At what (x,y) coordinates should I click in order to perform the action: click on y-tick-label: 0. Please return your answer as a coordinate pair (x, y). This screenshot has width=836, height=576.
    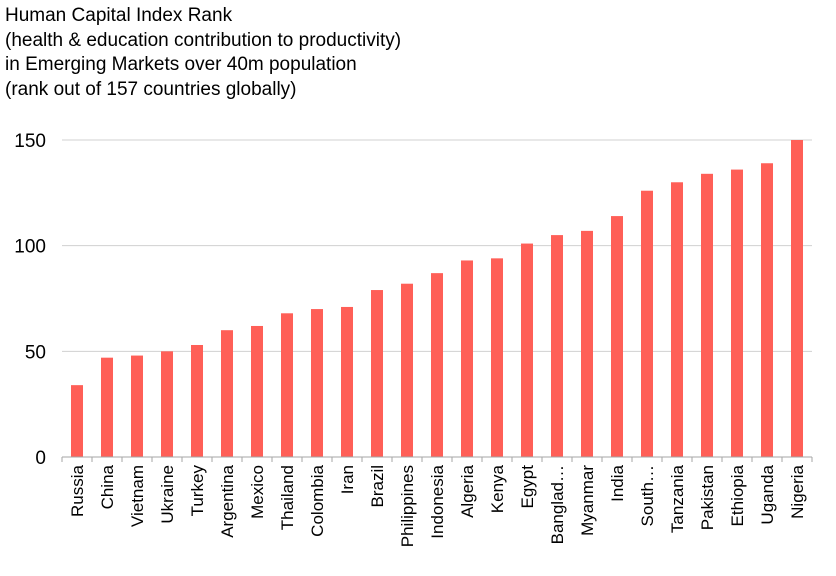
    Looking at the image, I should click on (40, 458).